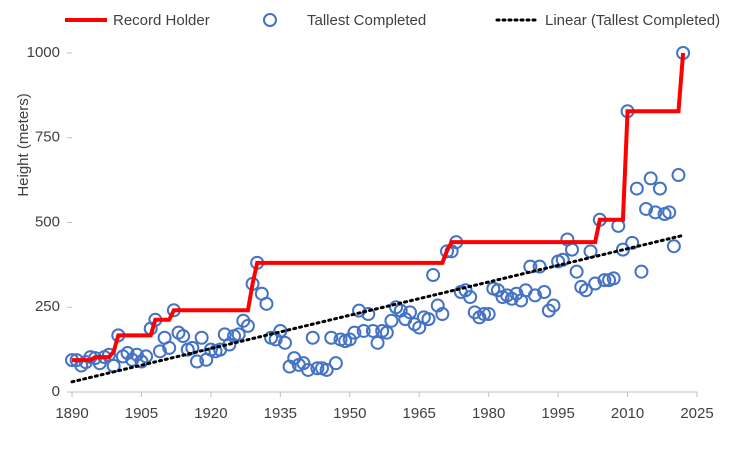  What do you see at coordinates (47, 137) in the screenshot?
I see `y-tick-label: 750` at bounding box center [47, 137].